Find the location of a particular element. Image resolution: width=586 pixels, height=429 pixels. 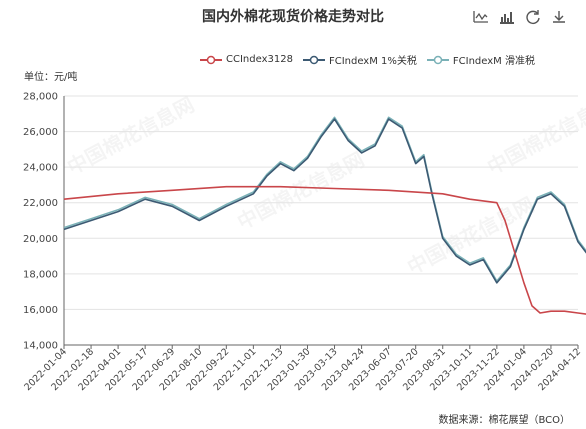

y-unit-label: 单位：元/吨 is located at coordinates (51, 77).